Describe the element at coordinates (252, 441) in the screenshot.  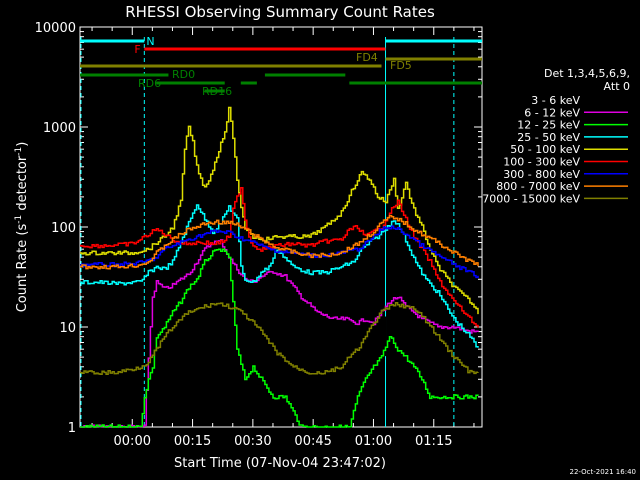
I see `x-tick-label: 00:30` at that location.